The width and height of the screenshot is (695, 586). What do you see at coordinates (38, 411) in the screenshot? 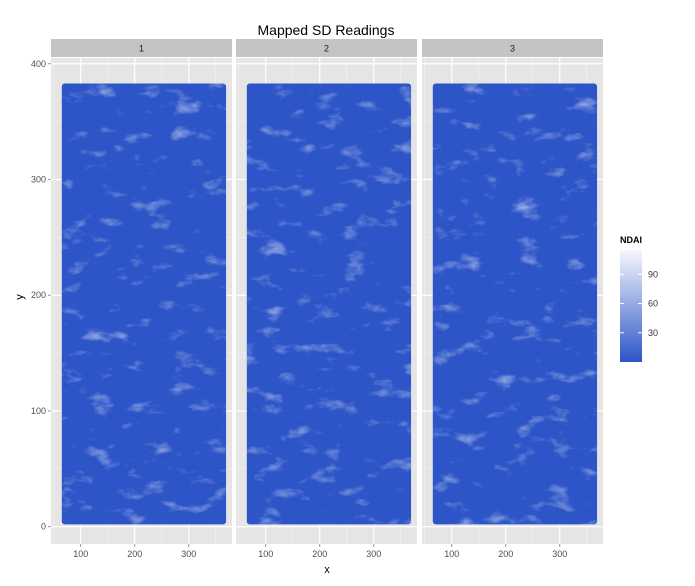
I see `y-tick-label: 100` at bounding box center [38, 411].